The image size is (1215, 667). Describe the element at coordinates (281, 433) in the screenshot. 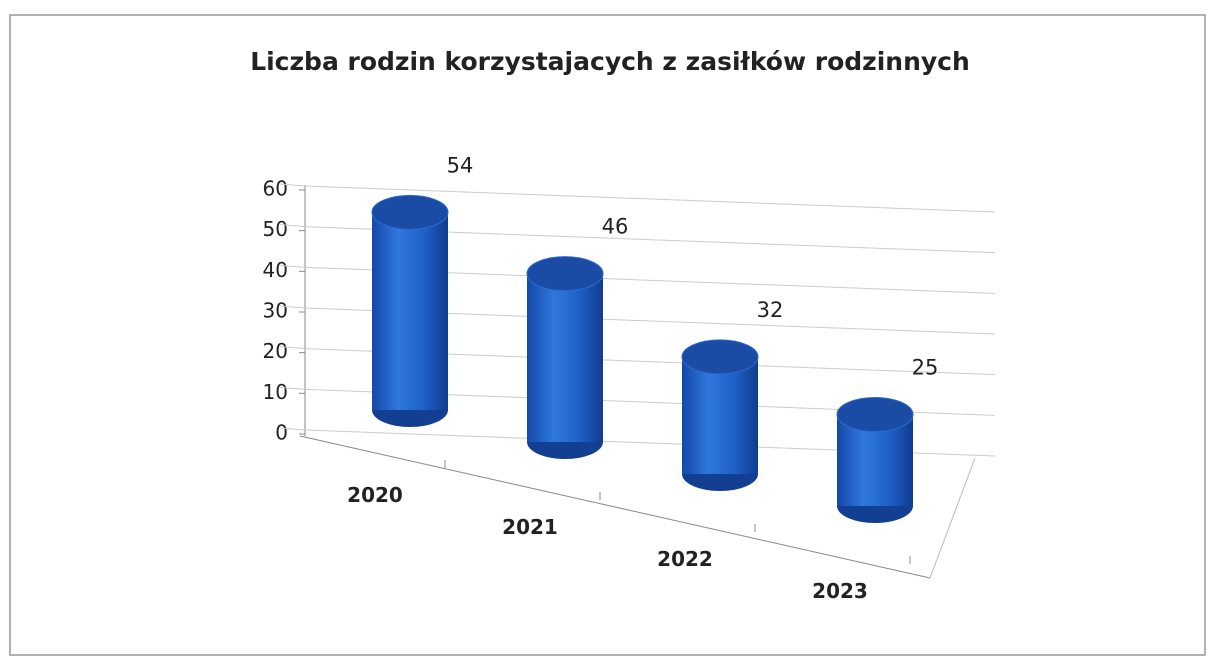

I see `y-tick-label: 0` at that location.